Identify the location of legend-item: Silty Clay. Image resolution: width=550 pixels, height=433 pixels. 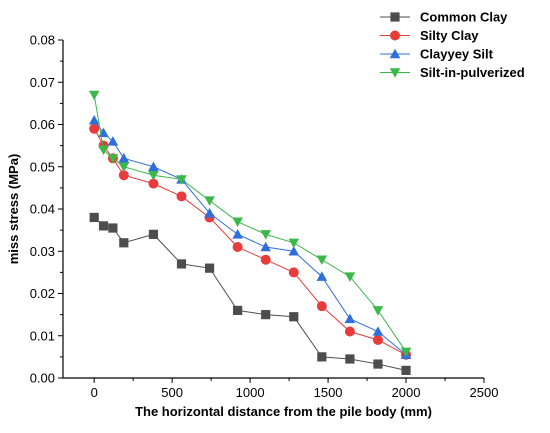
(429, 35).